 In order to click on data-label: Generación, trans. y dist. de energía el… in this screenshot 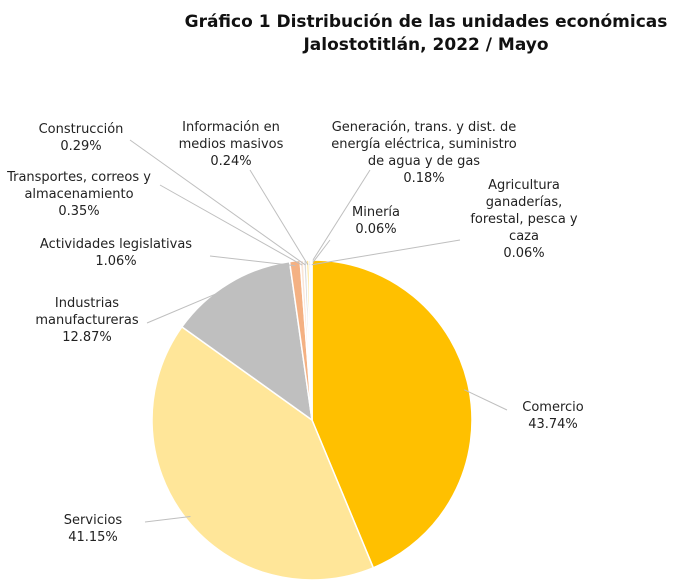, I will do `click(424, 153)`.